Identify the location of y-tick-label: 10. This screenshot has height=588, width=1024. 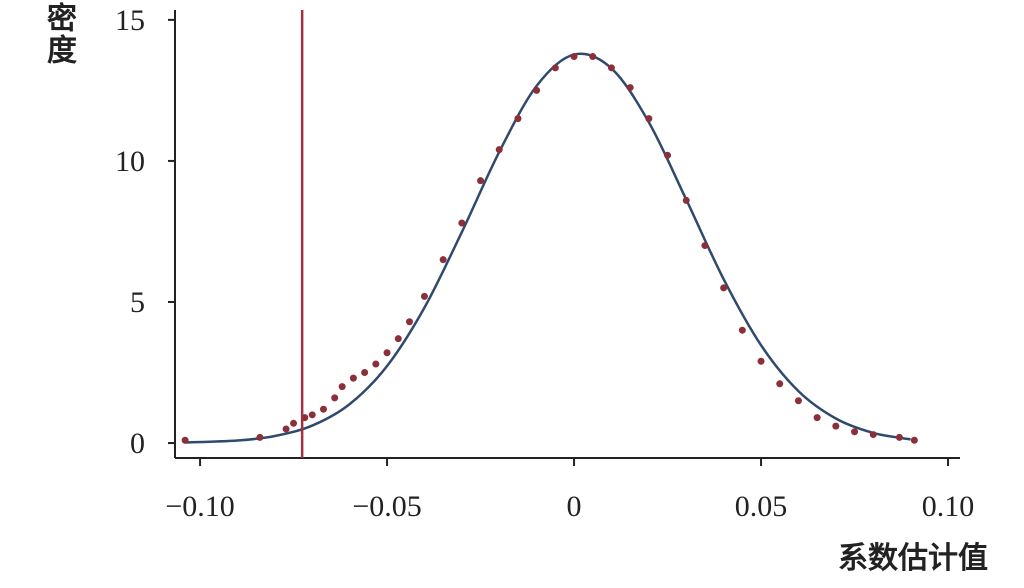
(130, 161).